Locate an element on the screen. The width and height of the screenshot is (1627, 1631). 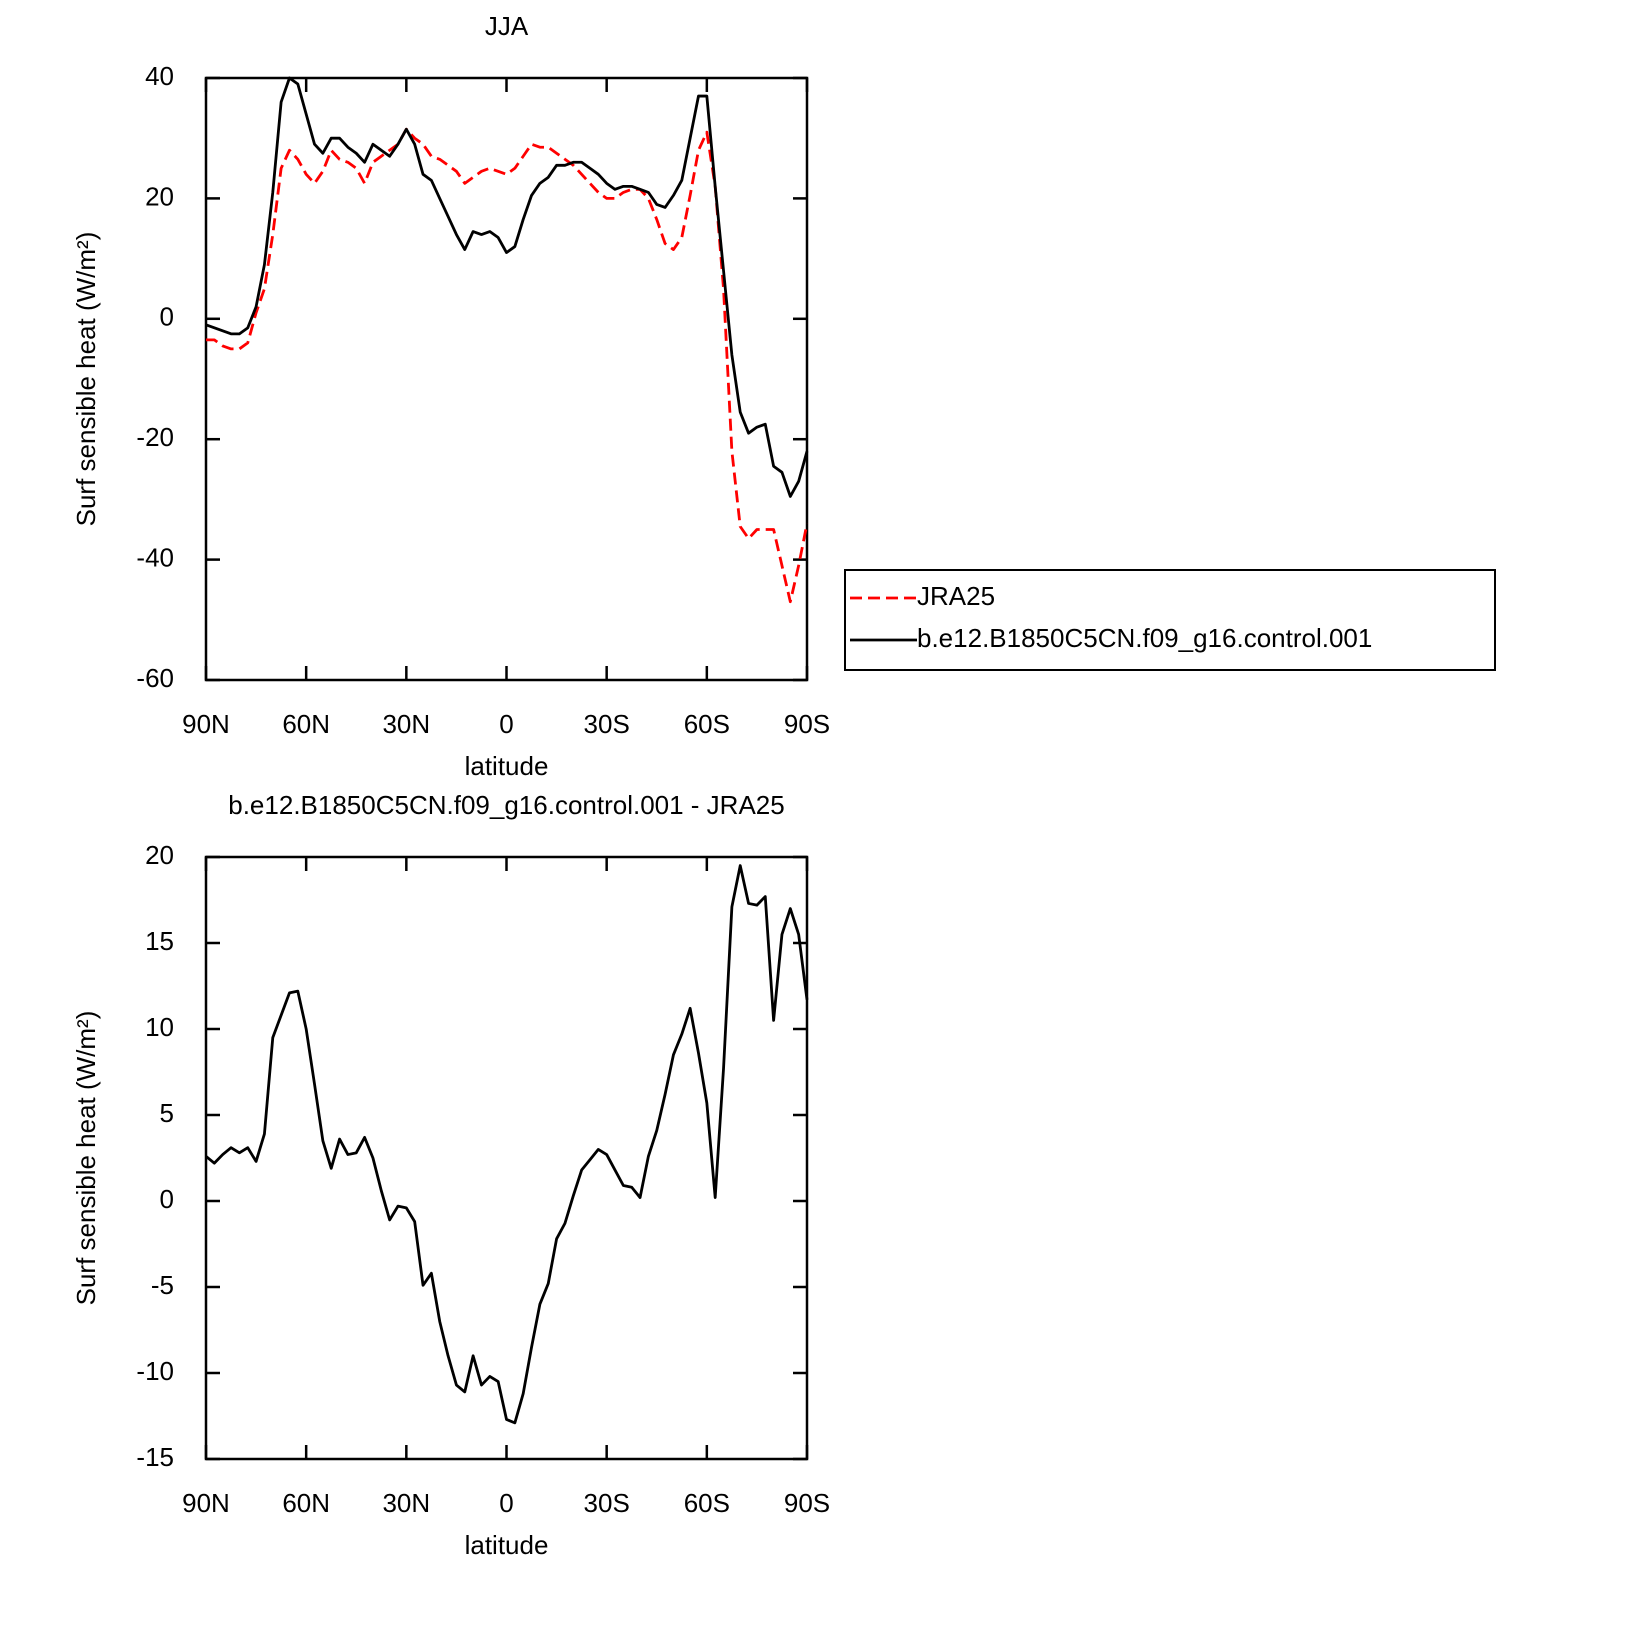
y-tick-label: -10 is located at coordinates (155, 1371).